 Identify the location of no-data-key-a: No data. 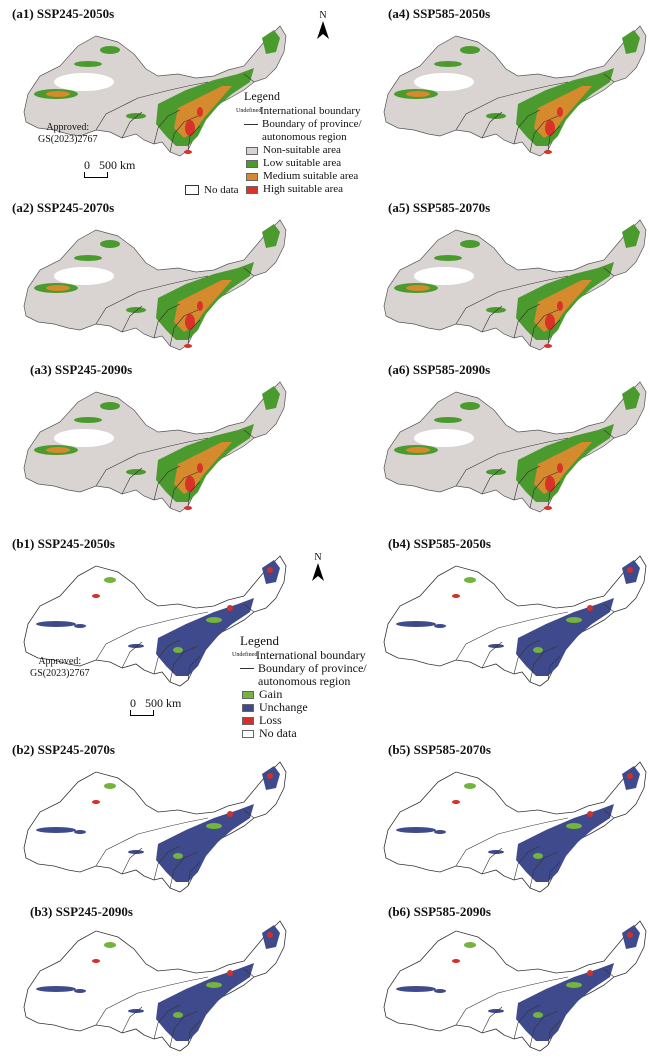
(212, 190).